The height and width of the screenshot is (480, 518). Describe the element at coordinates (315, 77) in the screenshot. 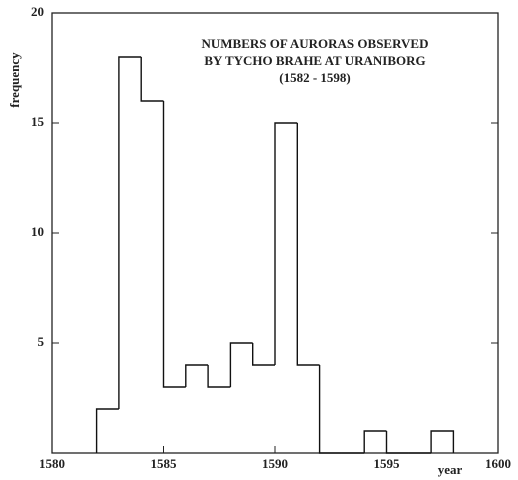

I see `chart-title: (1582 - 1598)` at that location.